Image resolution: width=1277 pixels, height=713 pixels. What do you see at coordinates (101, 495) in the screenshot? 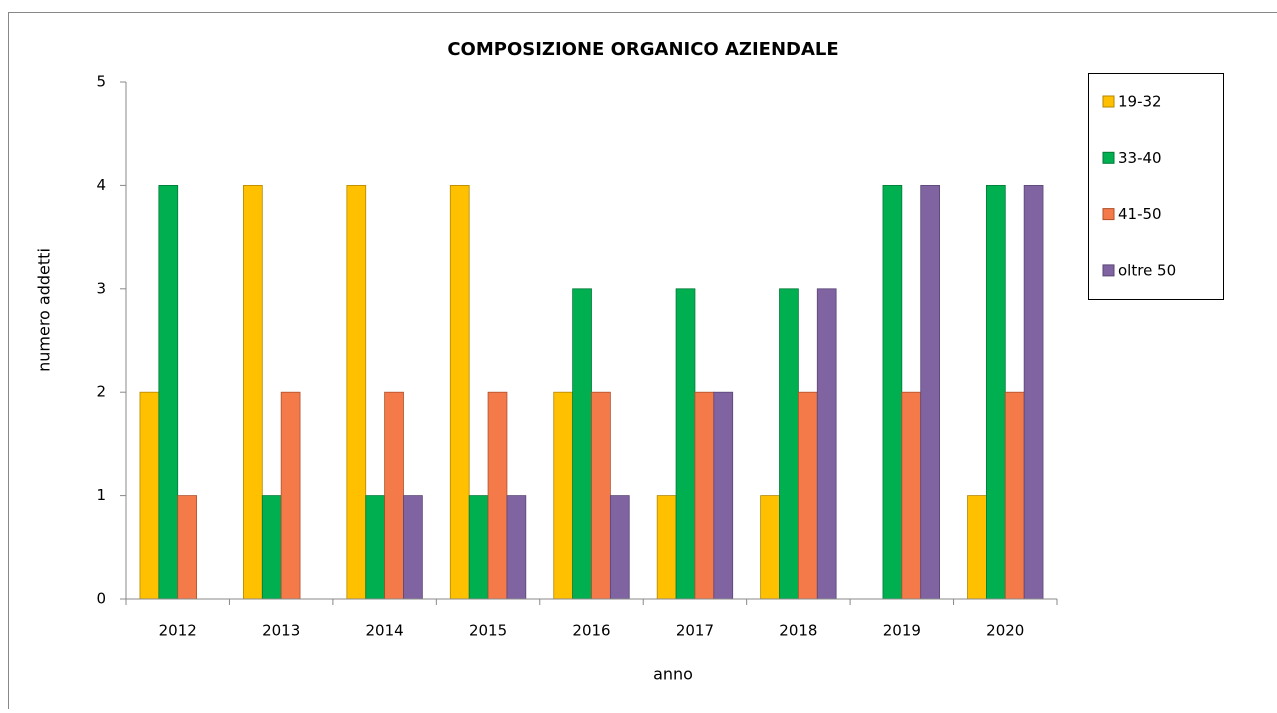
I see `y-tick-label: 1` at bounding box center [101, 495].